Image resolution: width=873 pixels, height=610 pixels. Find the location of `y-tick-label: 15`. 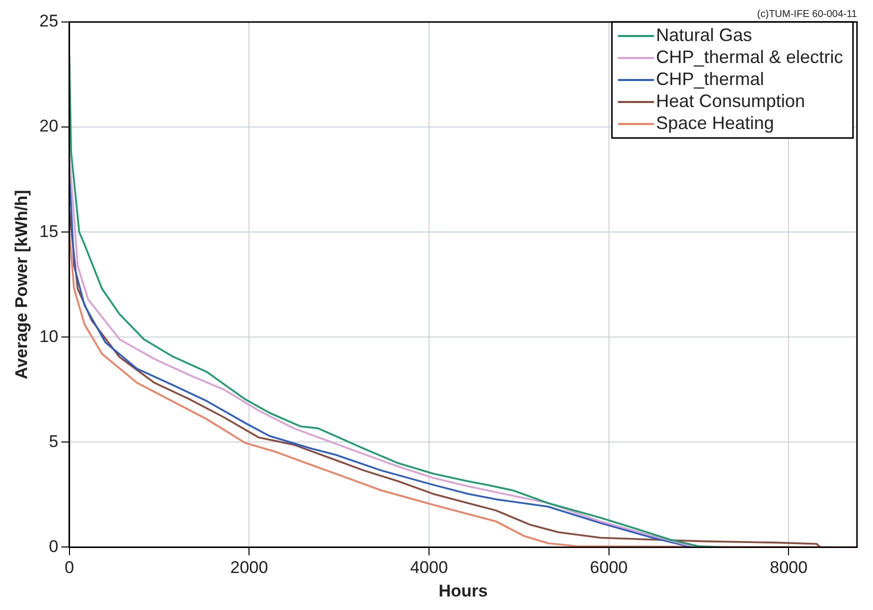

y-tick-label: 15 is located at coordinates (48, 231).